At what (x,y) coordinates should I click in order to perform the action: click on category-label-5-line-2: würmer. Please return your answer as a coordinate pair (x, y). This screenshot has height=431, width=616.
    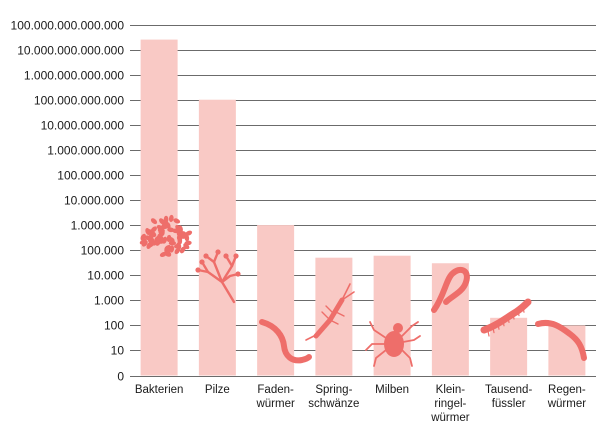
    Looking at the image, I should click on (450, 418).